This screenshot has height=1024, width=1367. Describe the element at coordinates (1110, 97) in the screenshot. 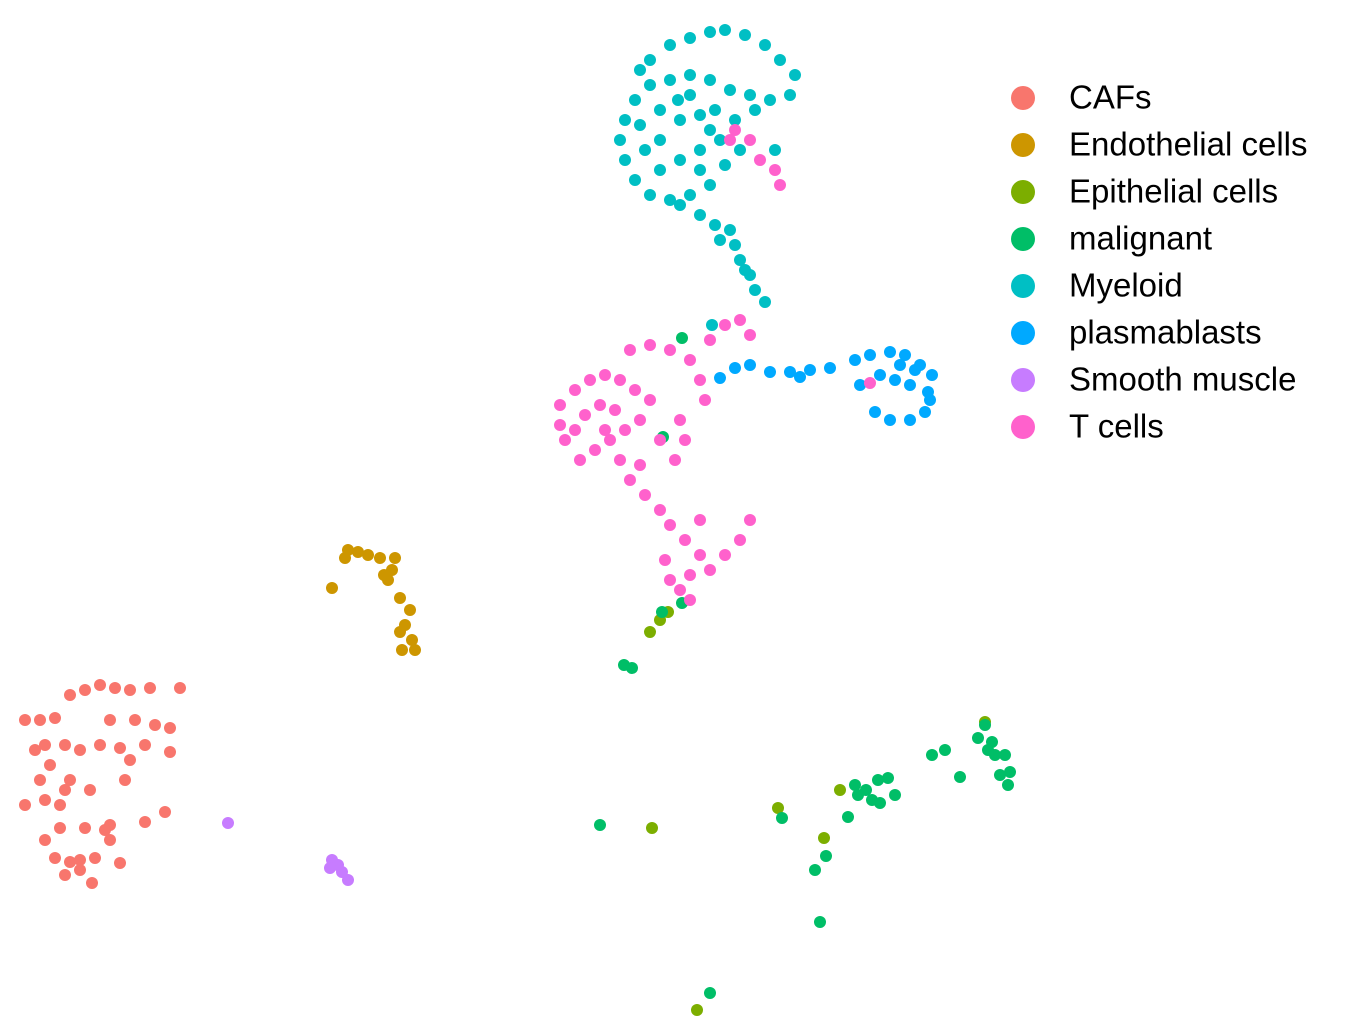

I see `legend-label: CAFs` at that location.